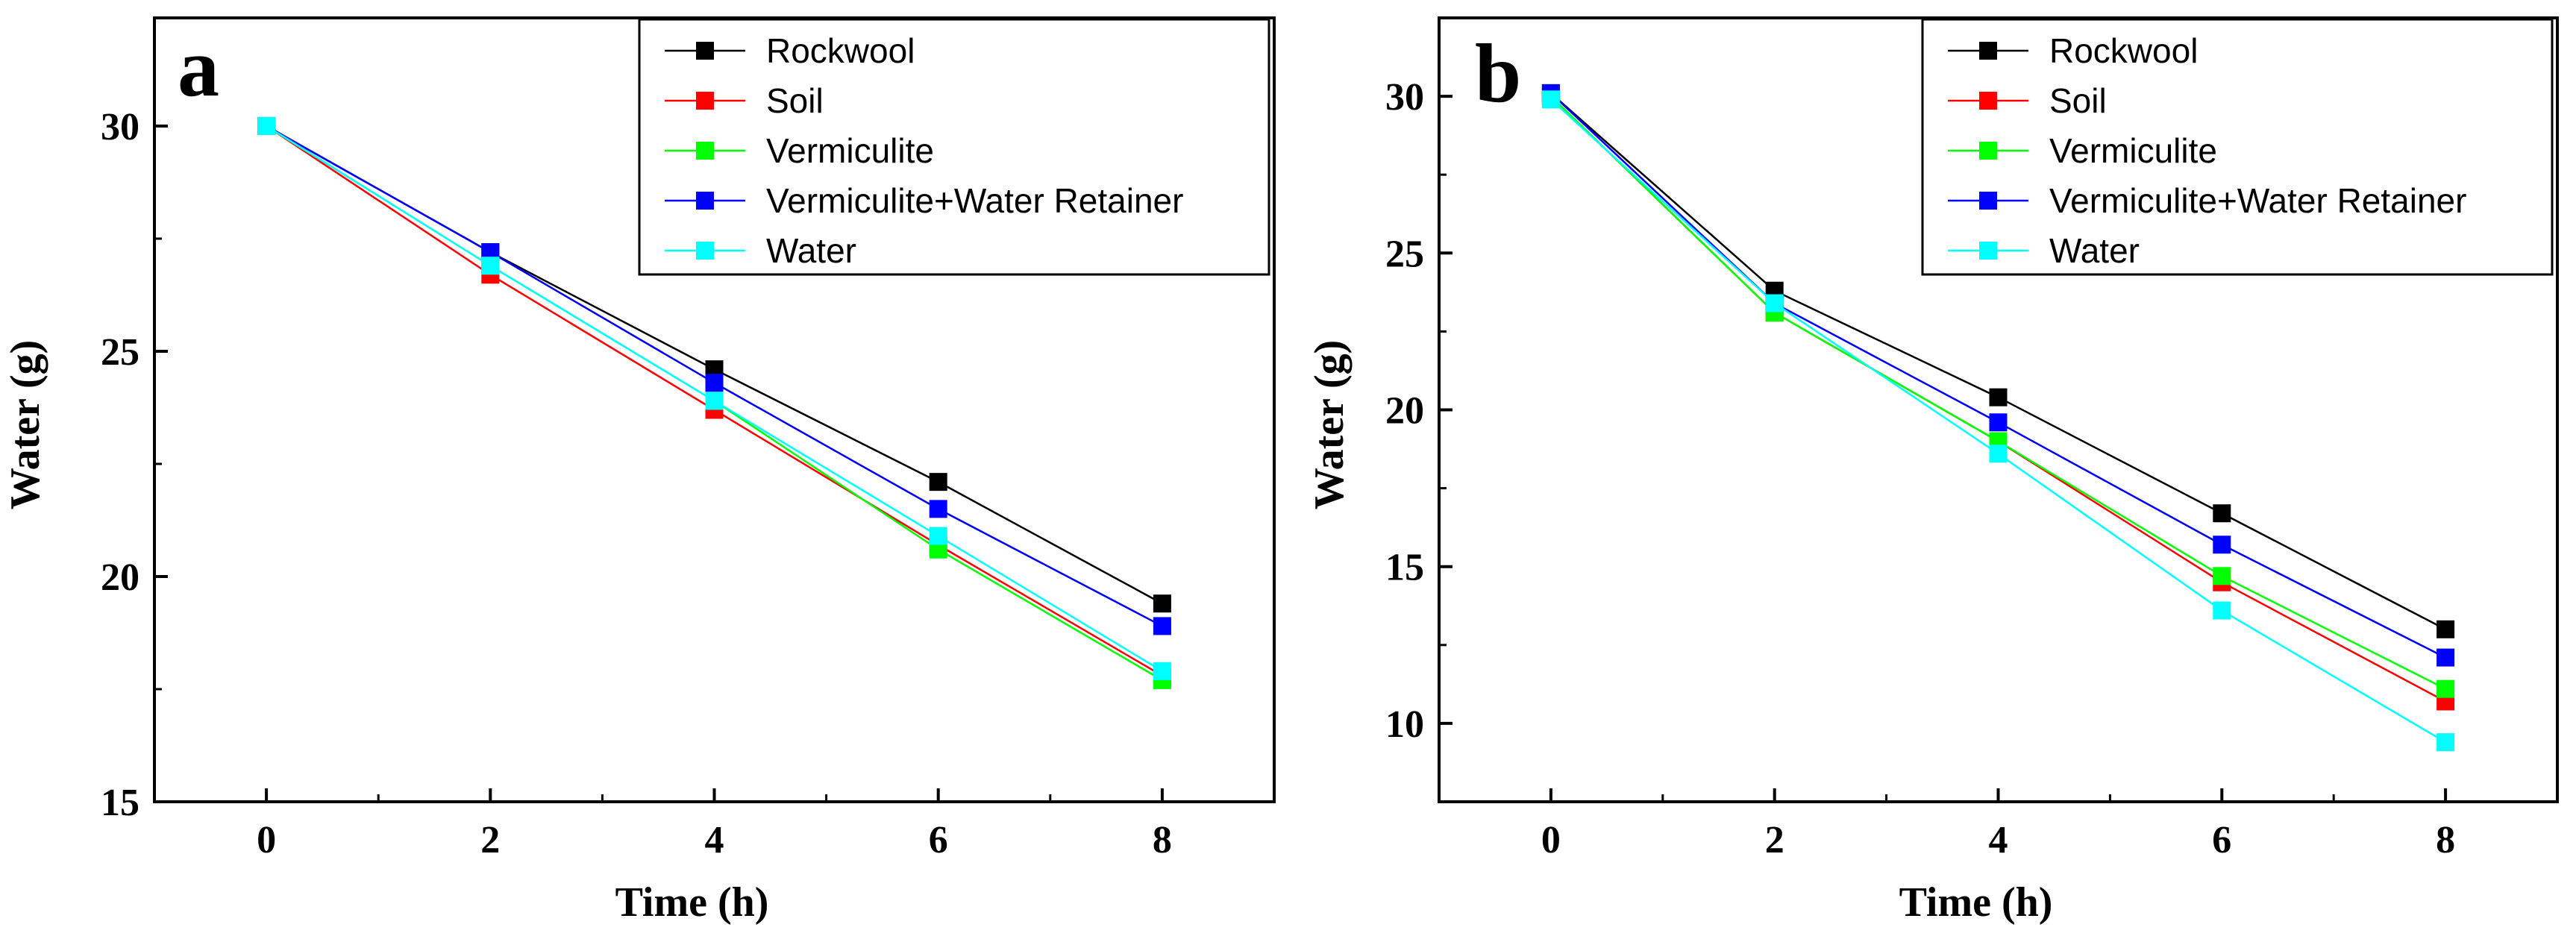 The height and width of the screenshot is (939, 2576). I want to click on panel-letter: a, so click(199, 68).